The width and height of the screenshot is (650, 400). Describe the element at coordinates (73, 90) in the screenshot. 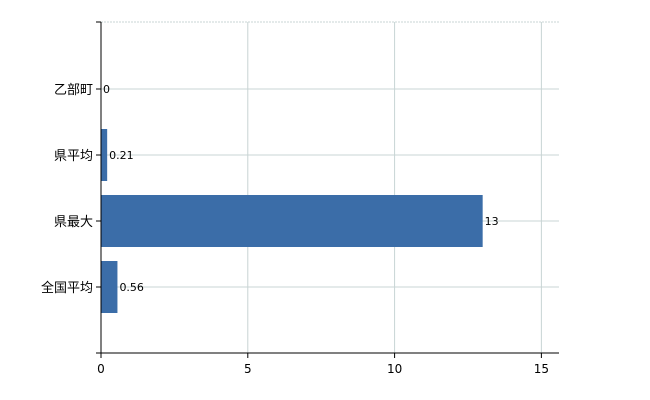

I see `y-tick-label: 乙部町` at that location.